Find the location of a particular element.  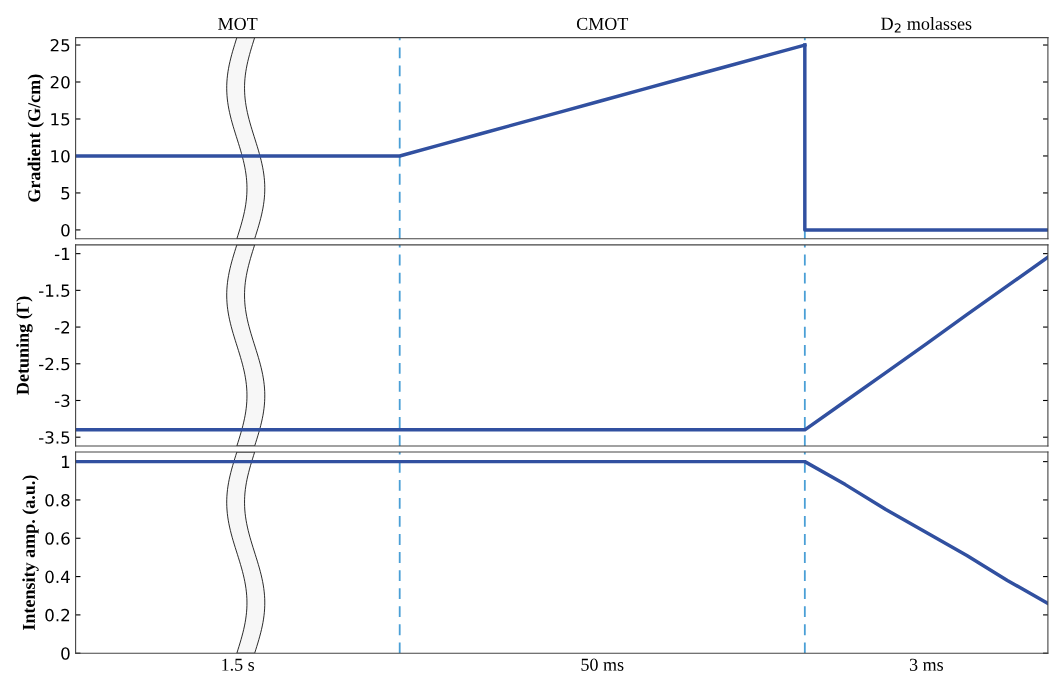

x-tick-label: 50 ms is located at coordinates (602, 664).